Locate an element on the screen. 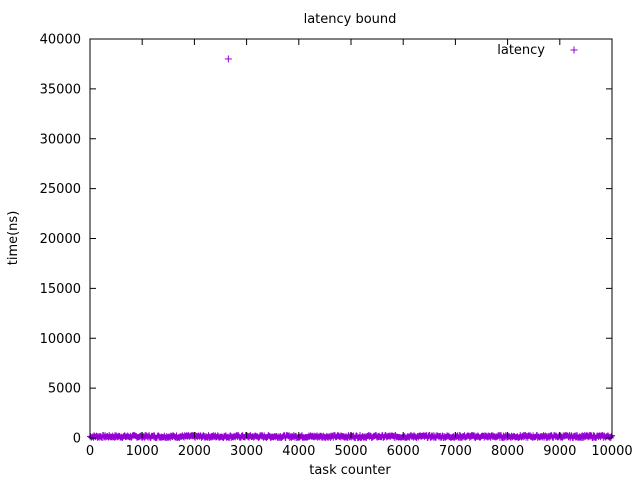  y-axis-label: time(ns) is located at coordinates (13, 238).